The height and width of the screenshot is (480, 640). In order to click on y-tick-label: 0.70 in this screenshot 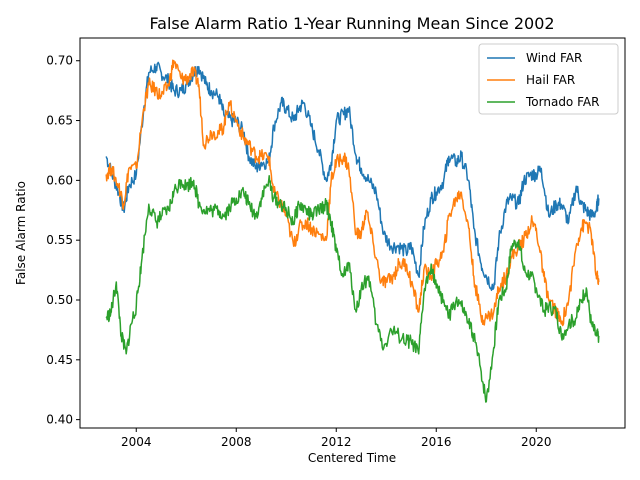, I will do `click(59, 61)`.